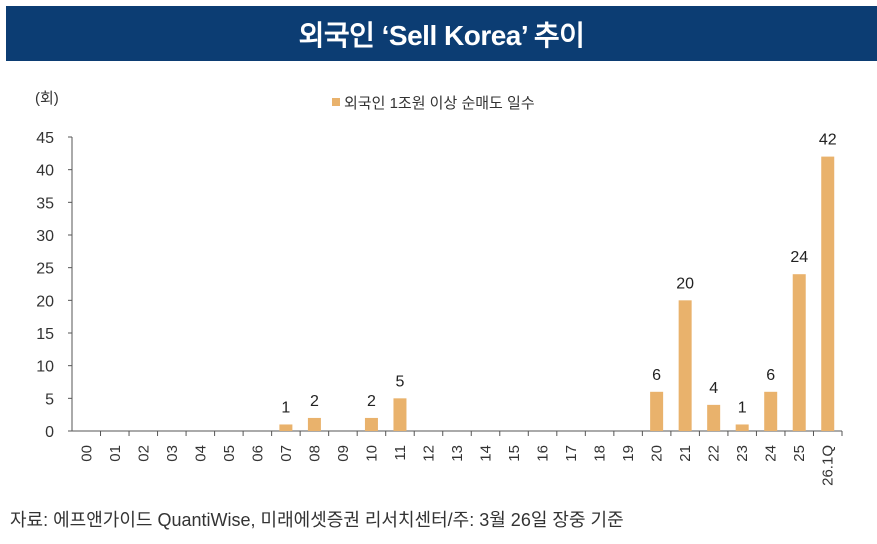 The height and width of the screenshot is (544, 877). Describe the element at coordinates (45, 269) in the screenshot. I see `y-tick-label: 25` at that location.